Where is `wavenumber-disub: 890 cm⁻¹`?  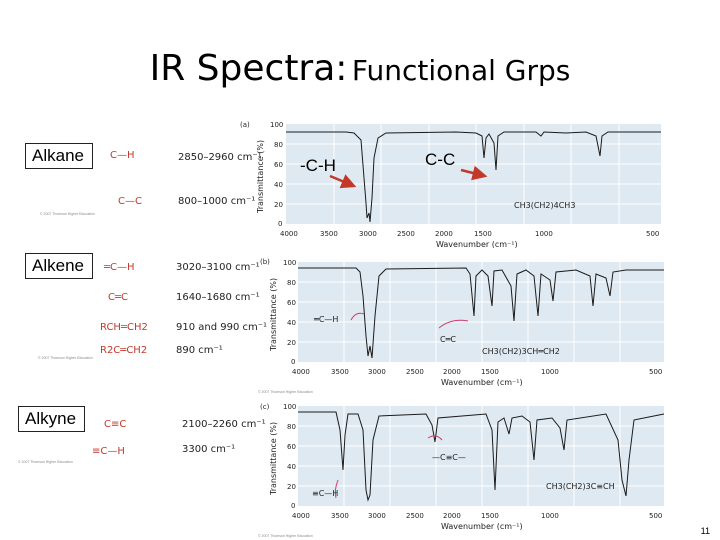 wavenumber-disub: 890 cm⁻¹ is located at coordinates (199, 350).